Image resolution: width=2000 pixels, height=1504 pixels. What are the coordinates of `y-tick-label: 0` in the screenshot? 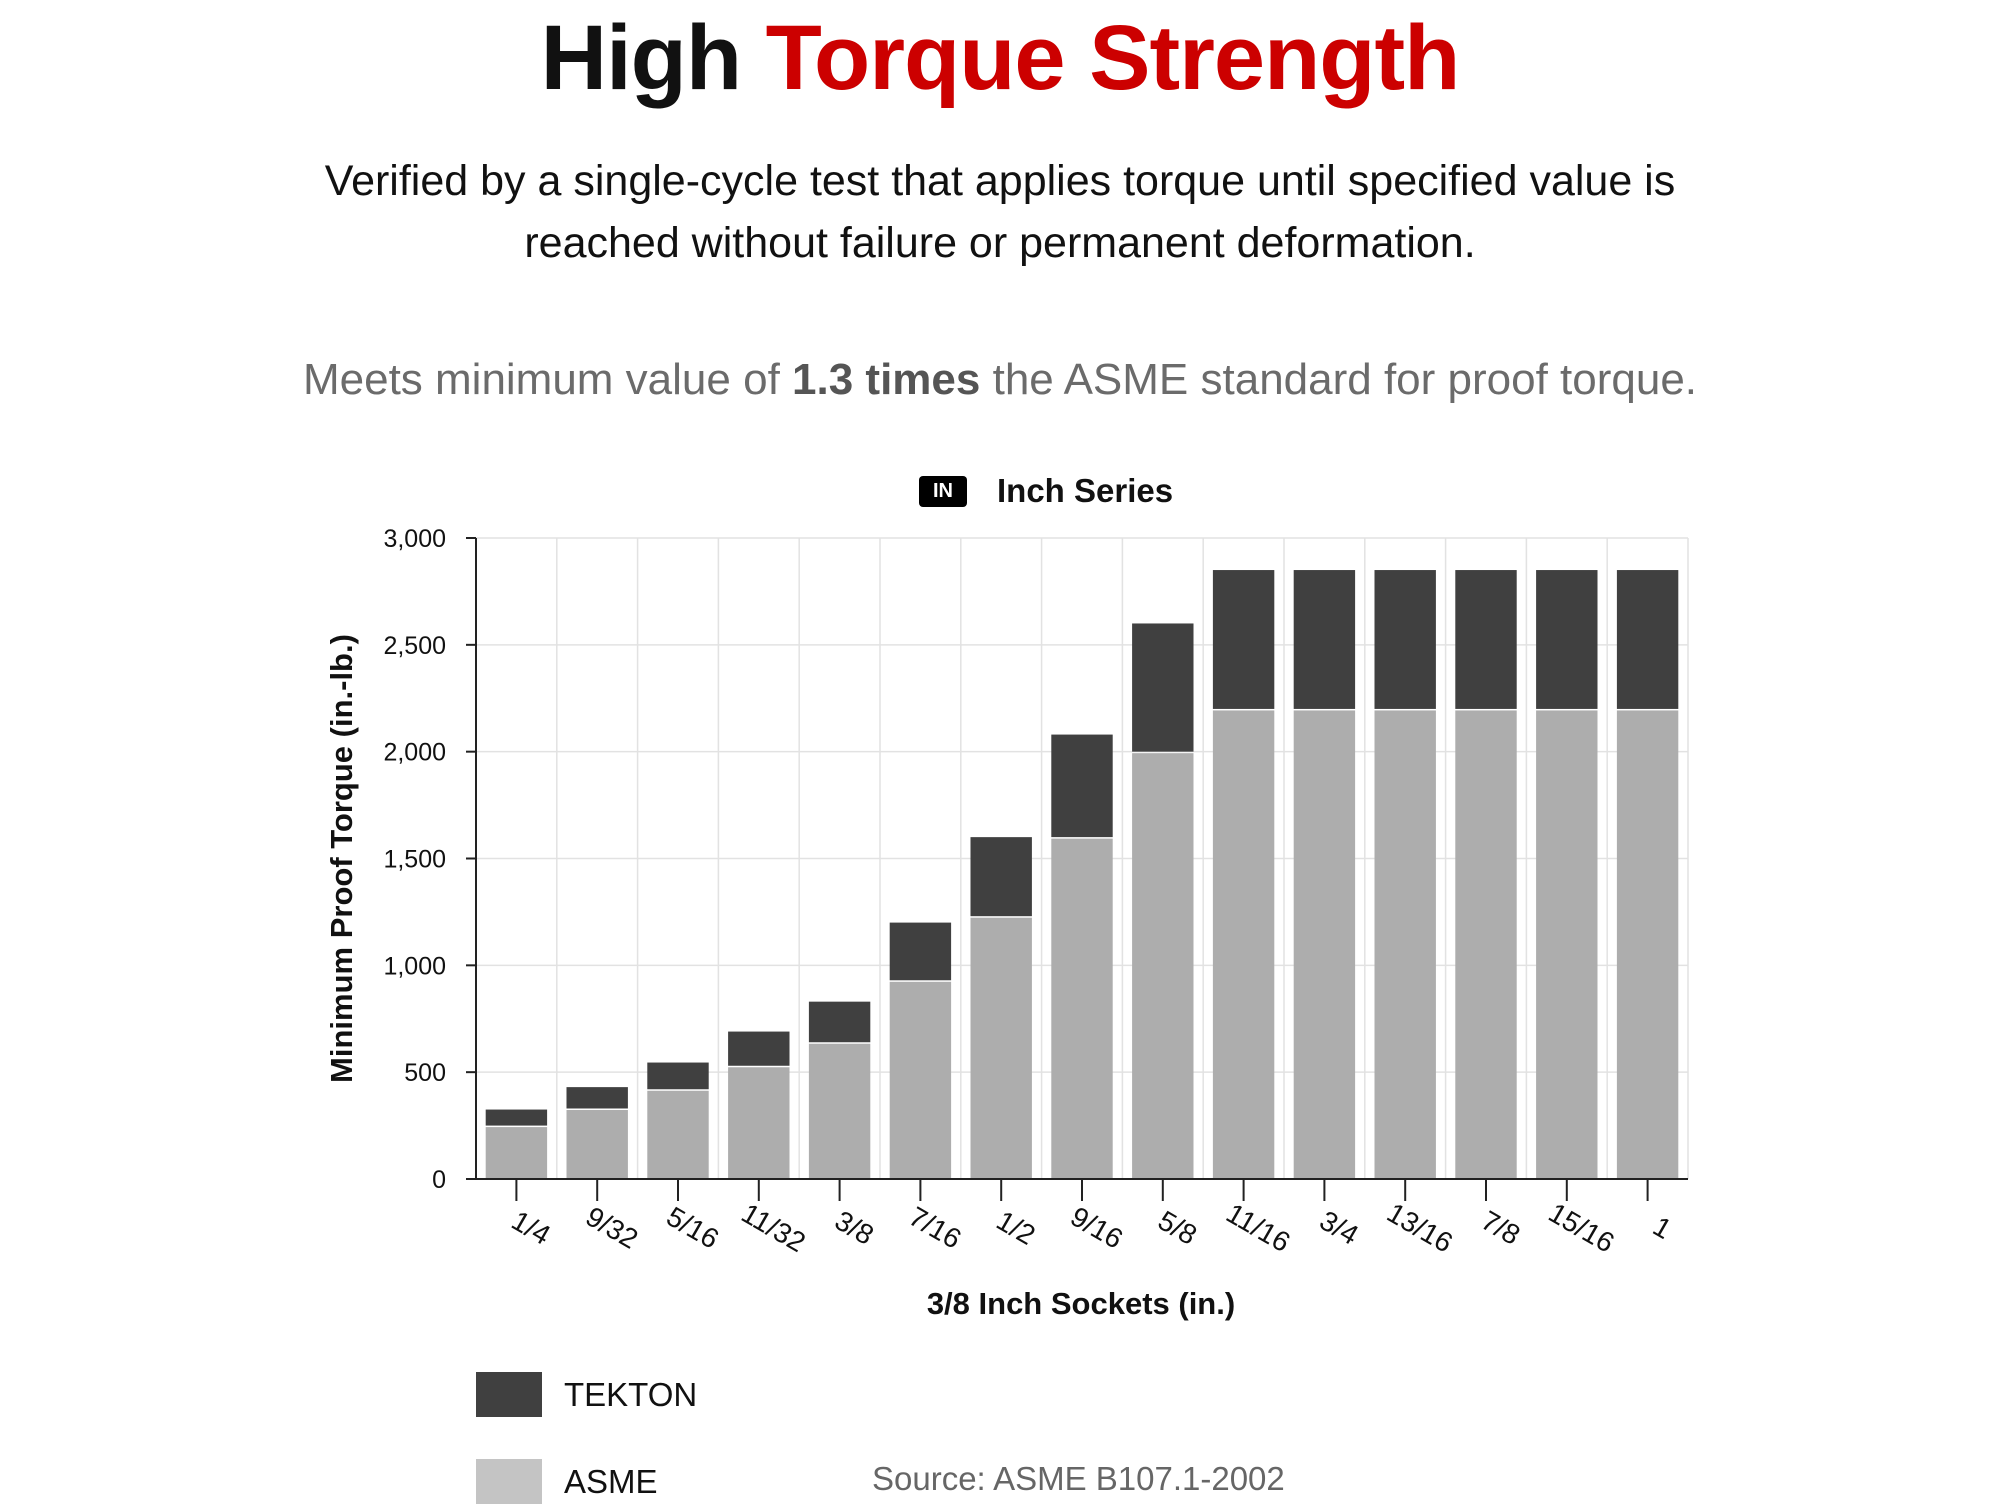 It's located at (439, 1180).